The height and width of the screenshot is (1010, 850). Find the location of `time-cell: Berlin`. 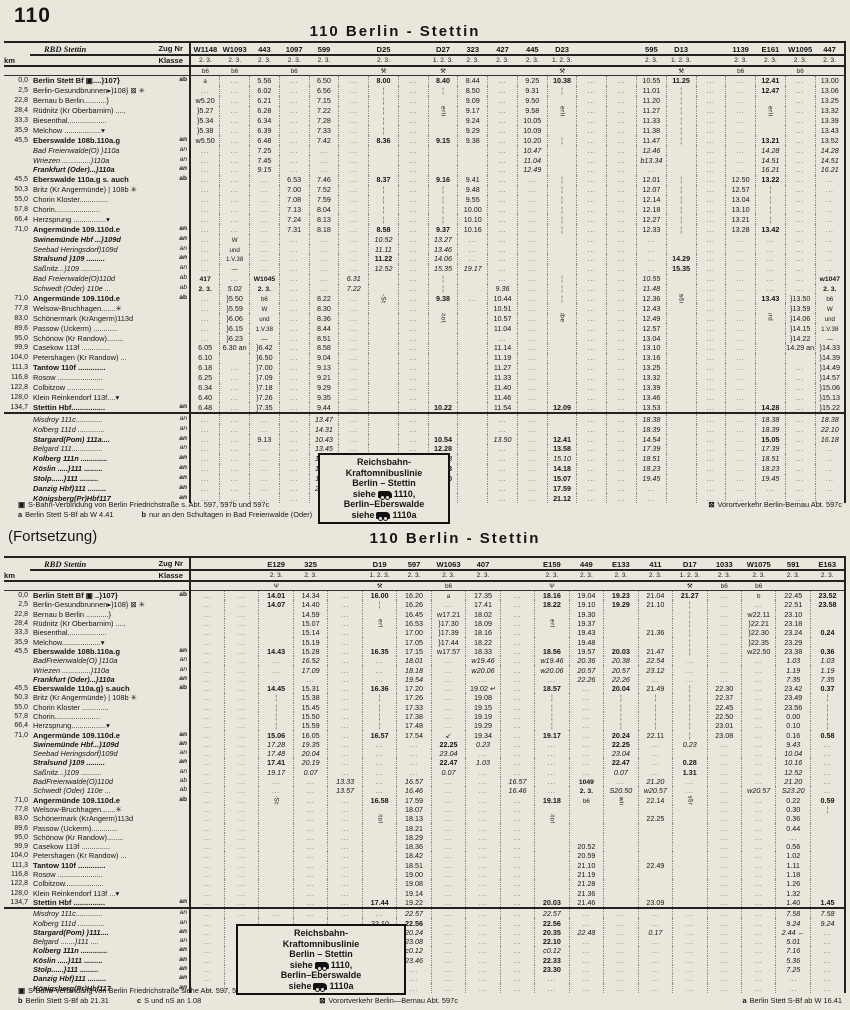

time-cell: Berlin is located at coordinates (442, 110).